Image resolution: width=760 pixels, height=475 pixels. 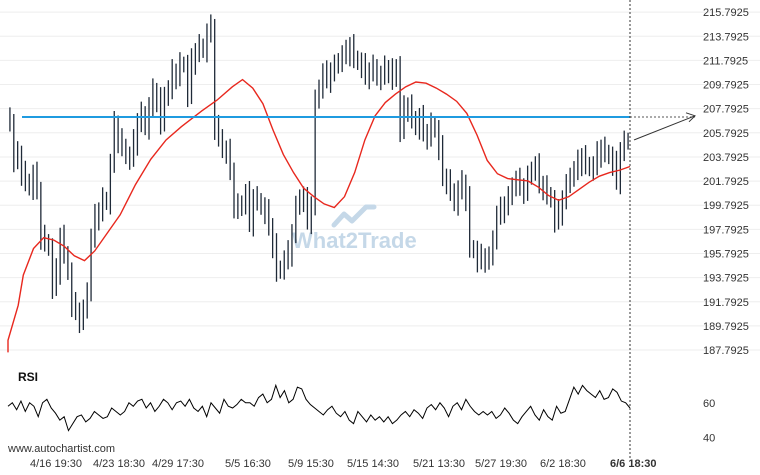 What do you see at coordinates (28, 377) in the screenshot?
I see `rsi-label: RSI` at bounding box center [28, 377].